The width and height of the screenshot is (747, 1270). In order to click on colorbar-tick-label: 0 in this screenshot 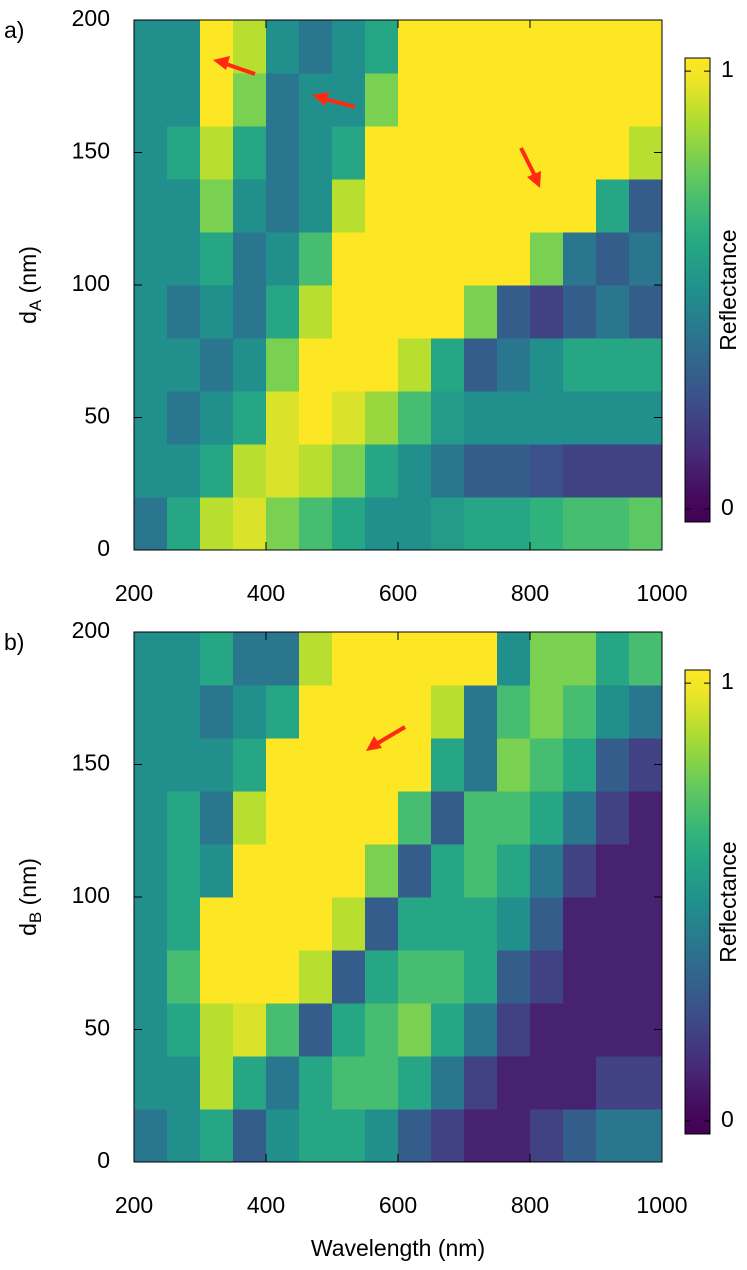, I will do `click(727, 1119)`.